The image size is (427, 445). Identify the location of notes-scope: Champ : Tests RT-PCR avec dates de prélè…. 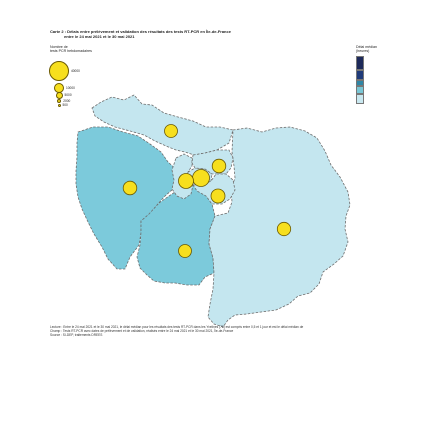
(142, 330).